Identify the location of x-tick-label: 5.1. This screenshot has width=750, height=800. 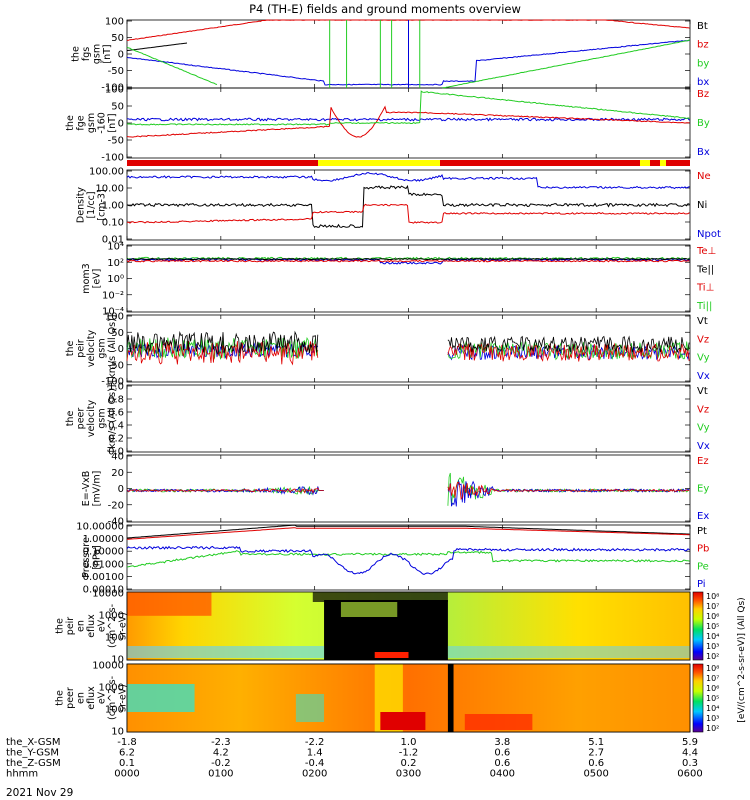
(596, 742).